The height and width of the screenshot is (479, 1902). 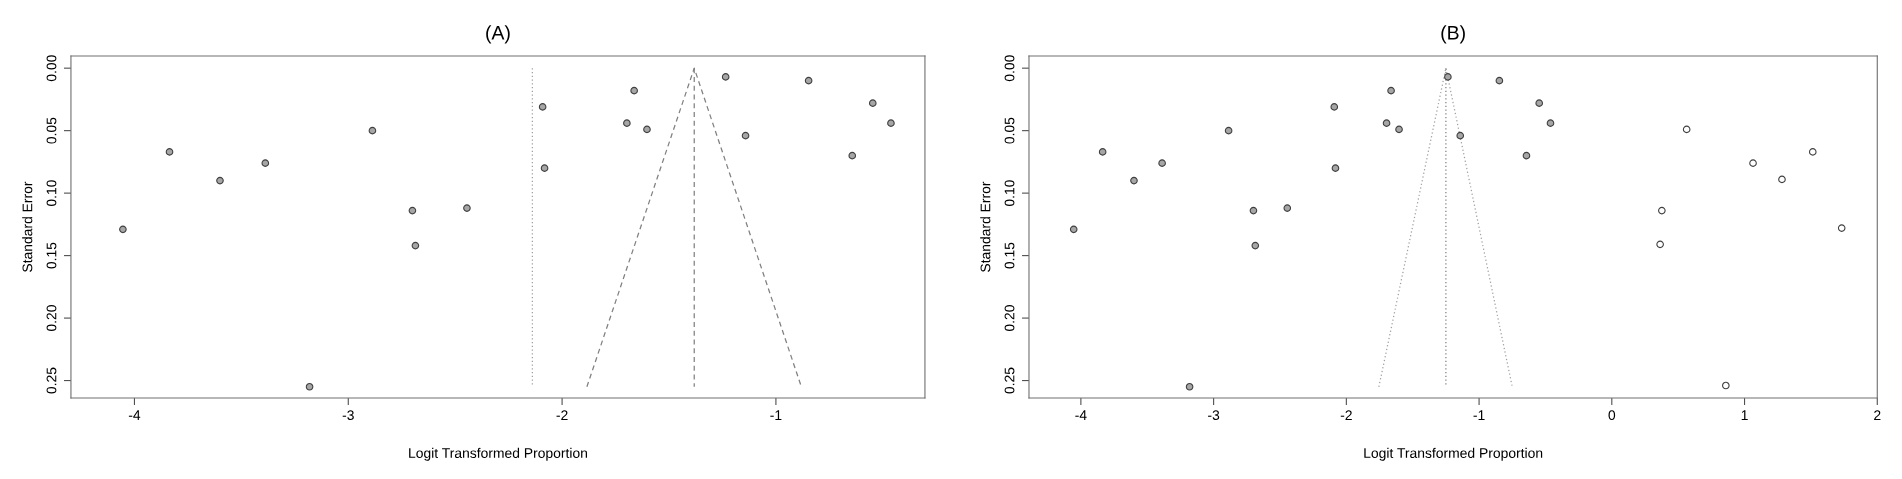 What do you see at coordinates (1612, 415) in the screenshot?
I see `x-tick-label: 0` at bounding box center [1612, 415].